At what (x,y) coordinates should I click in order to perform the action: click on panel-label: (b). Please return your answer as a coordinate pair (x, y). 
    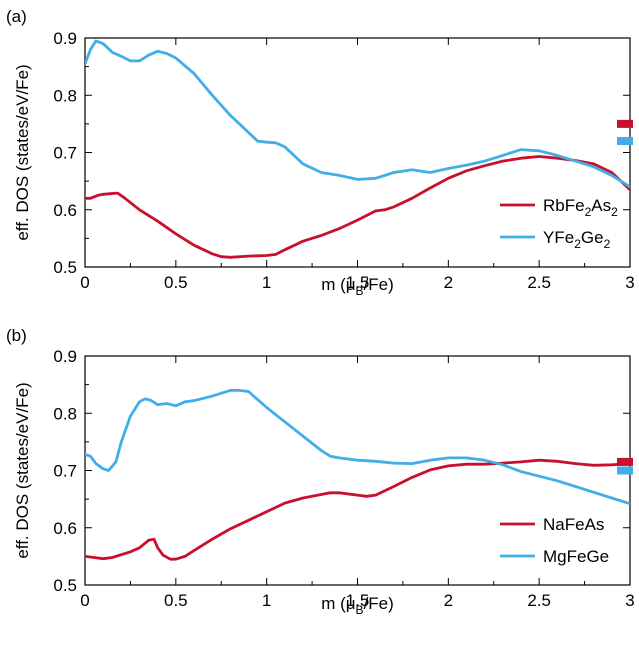
    Looking at the image, I should click on (16, 335).